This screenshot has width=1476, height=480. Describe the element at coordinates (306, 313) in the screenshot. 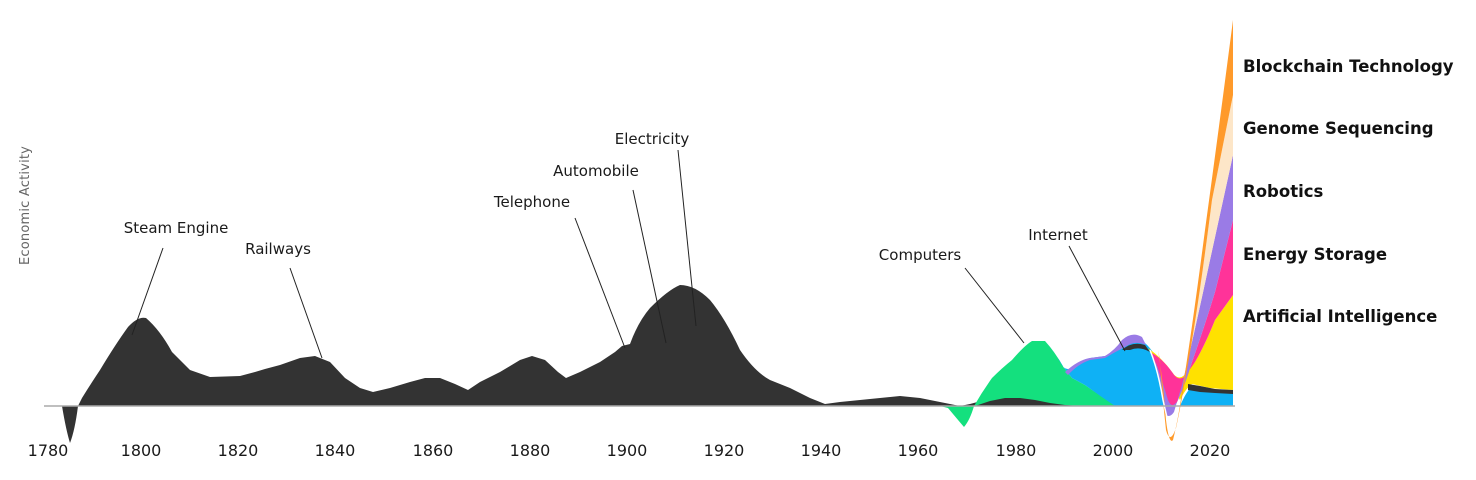

I see `leader-railways` at that location.